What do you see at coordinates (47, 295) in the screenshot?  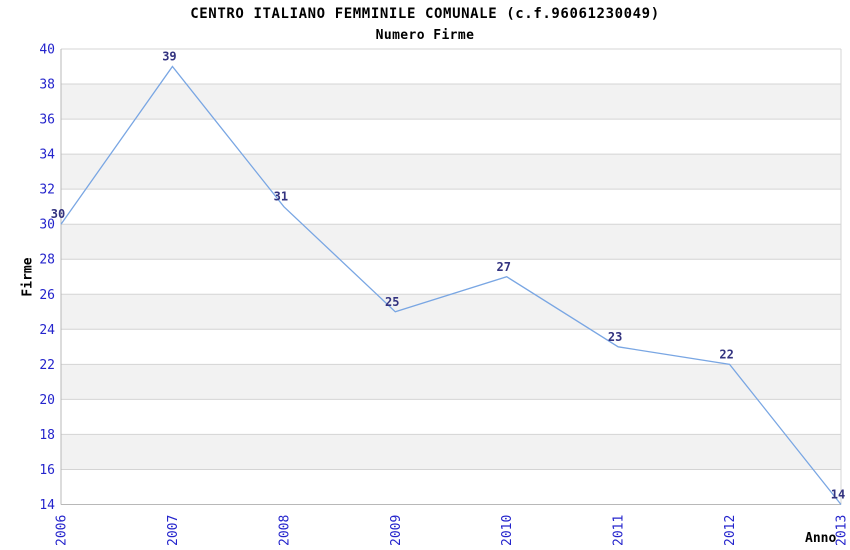 I see `y-tick-label: 26` at bounding box center [47, 295].